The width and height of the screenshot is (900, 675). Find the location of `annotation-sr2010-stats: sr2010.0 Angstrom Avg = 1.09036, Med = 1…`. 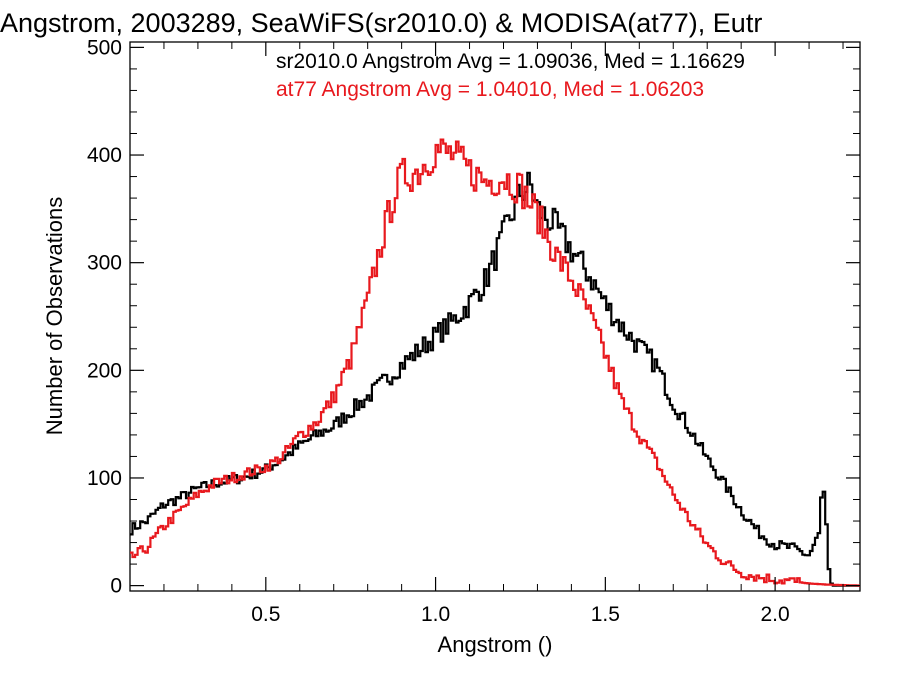

annotation-sr2010-stats: sr2010.0 Angstrom Avg = 1.09036, Med = 1… is located at coordinates (510, 61).